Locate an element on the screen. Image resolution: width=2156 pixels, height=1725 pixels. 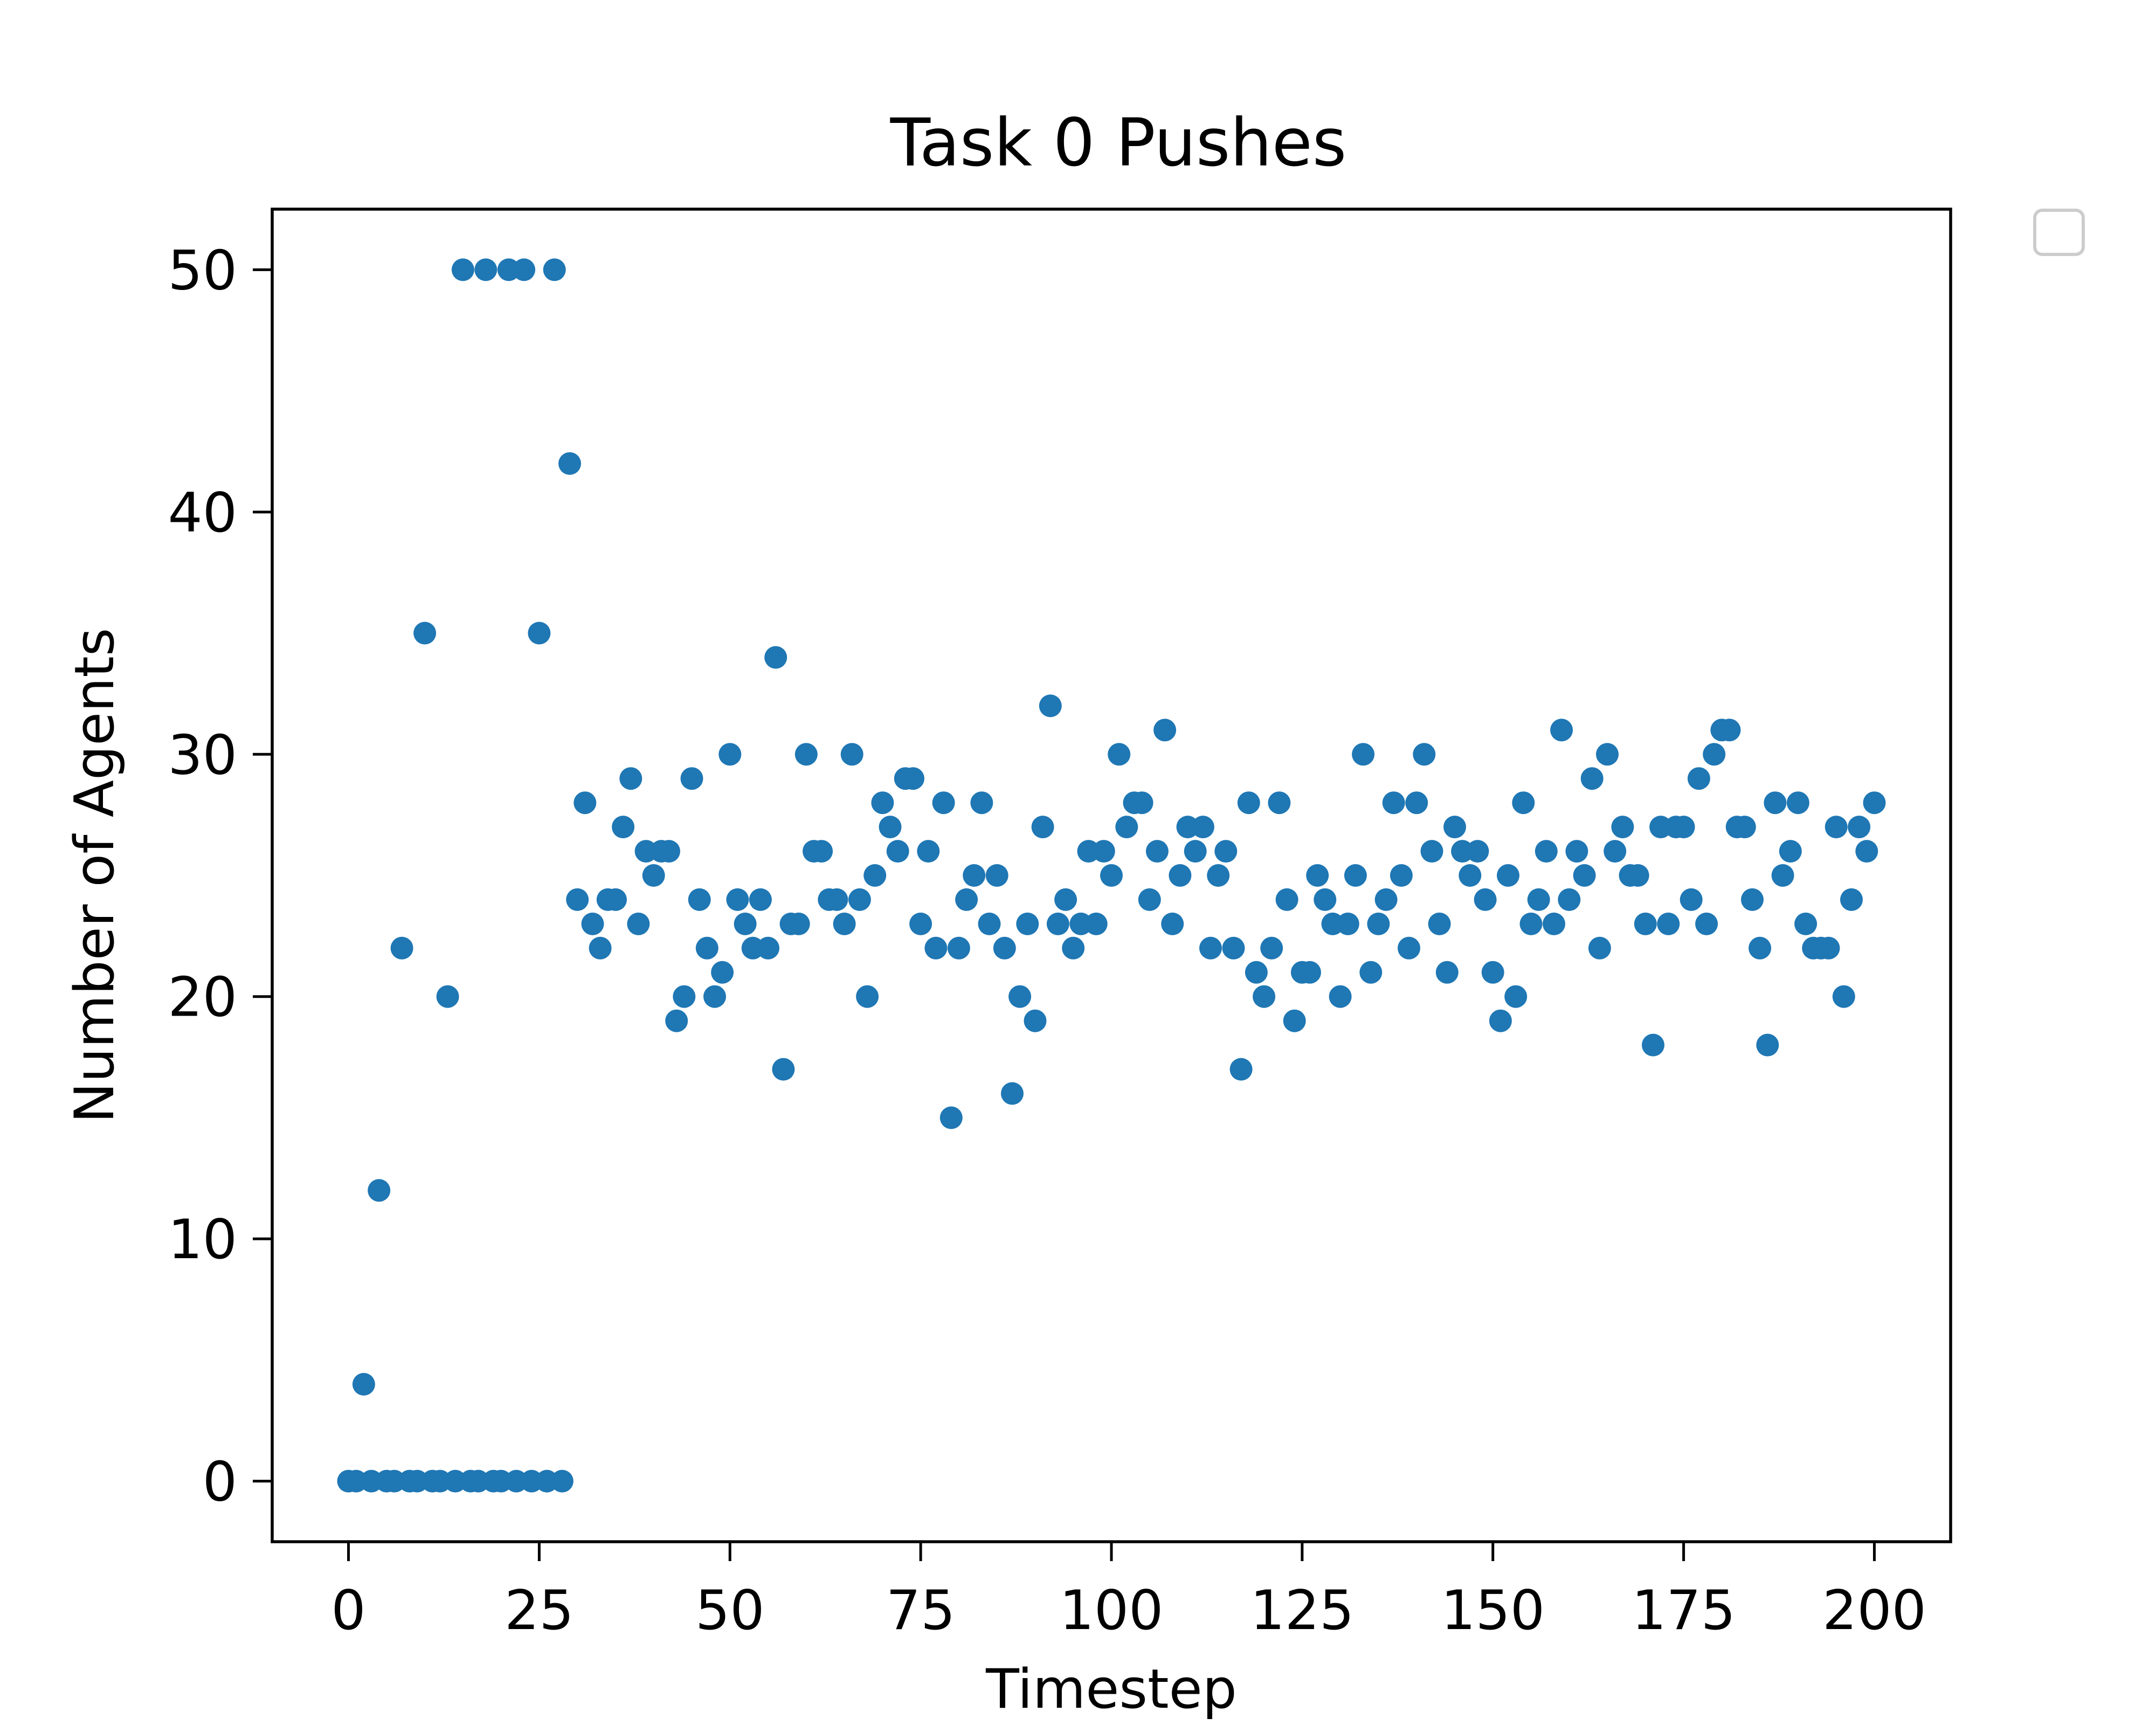
x-tick-label: 150 is located at coordinates (1493, 1610).